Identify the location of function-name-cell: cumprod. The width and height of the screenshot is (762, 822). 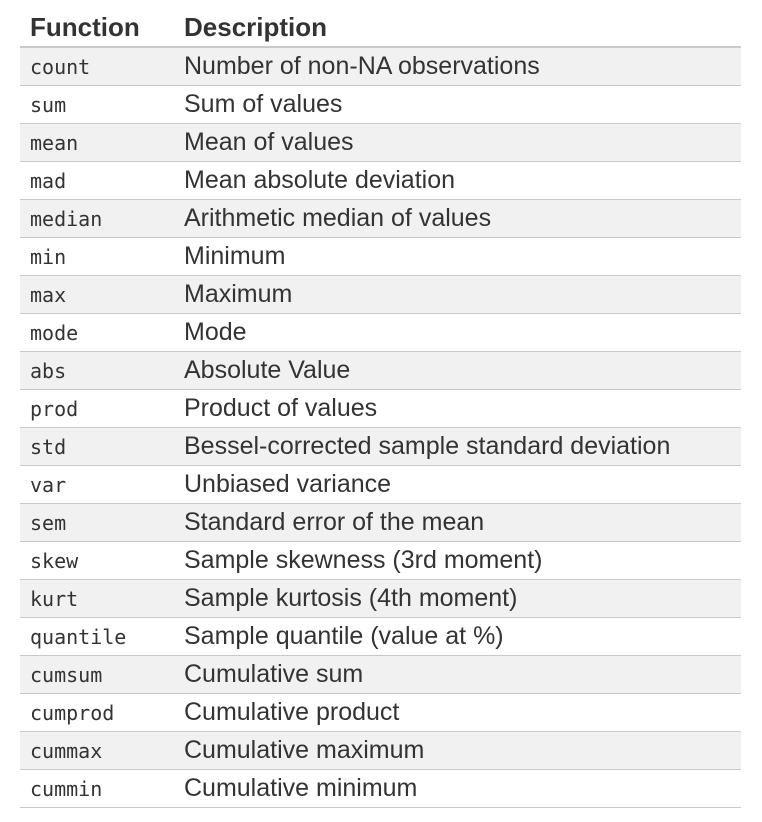
(102, 712).